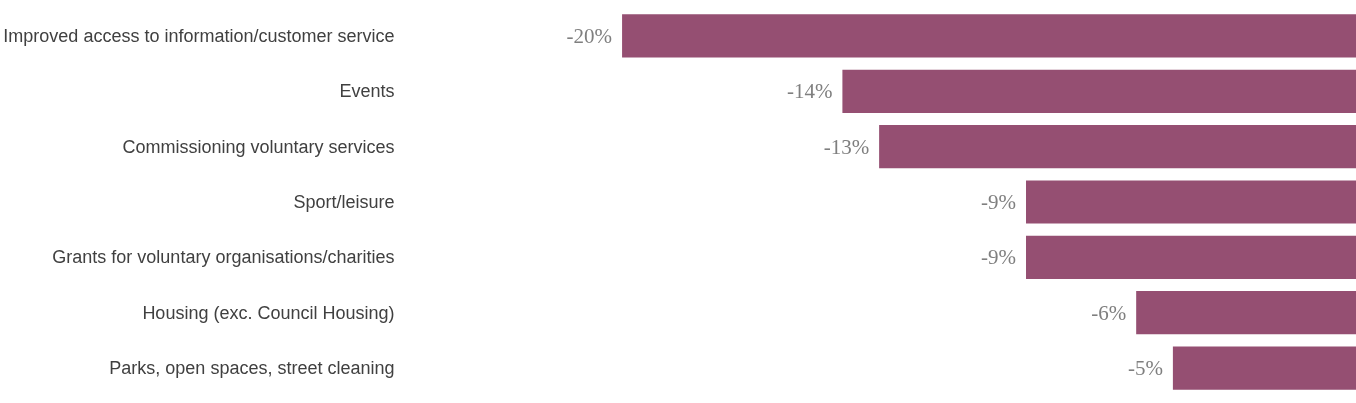 The height and width of the screenshot is (403, 1356). What do you see at coordinates (344, 202) in the screenshot?
I see `y-tick-label: Sport/leisure` at bounding box center [344, 202].